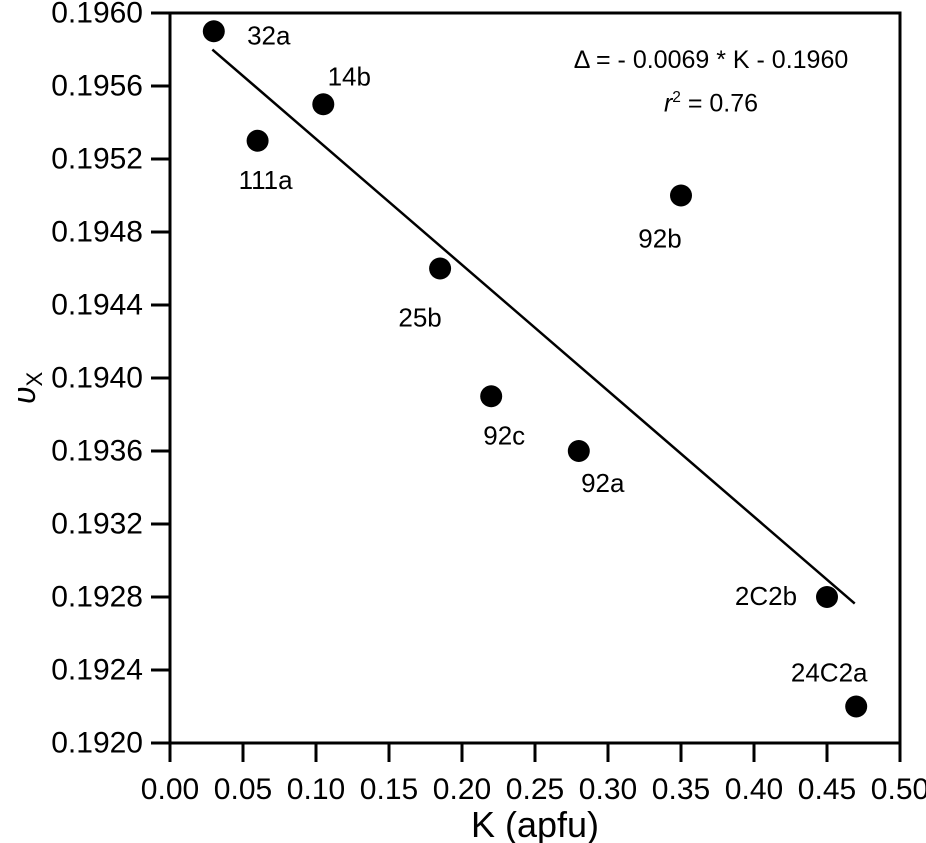 Image resolution: width=926 pixels, height=843 pixels. I want to click on r-value: = 0.76, so click(719, 103).